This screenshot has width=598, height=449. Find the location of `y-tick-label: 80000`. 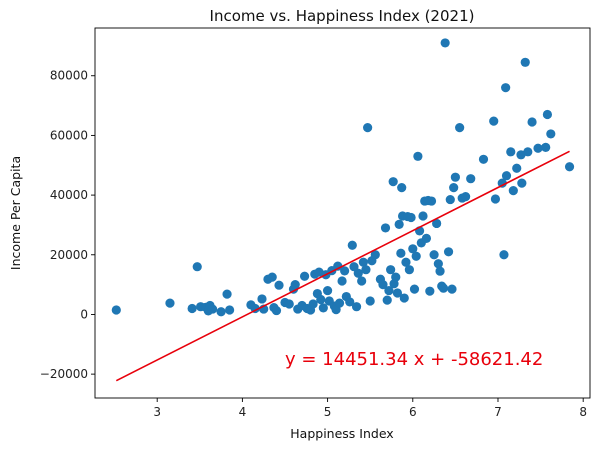

y-tick-label: 80000 is located at coordinates (69, 76).